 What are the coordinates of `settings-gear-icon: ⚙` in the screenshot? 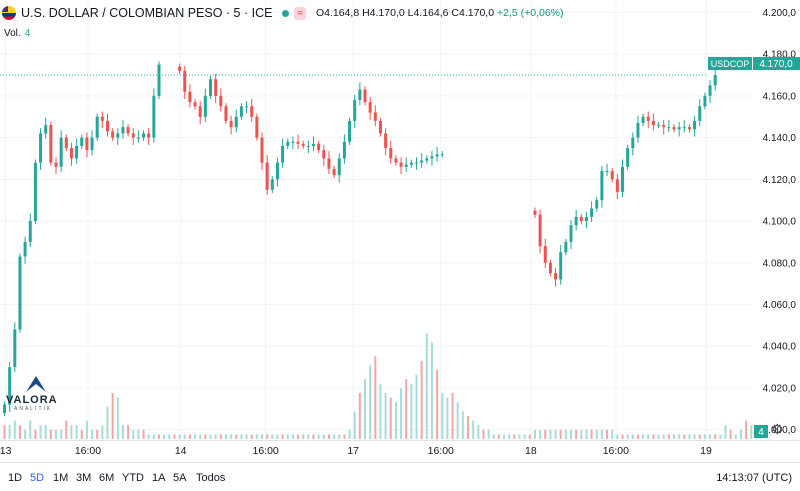 It's located at (777, 429).